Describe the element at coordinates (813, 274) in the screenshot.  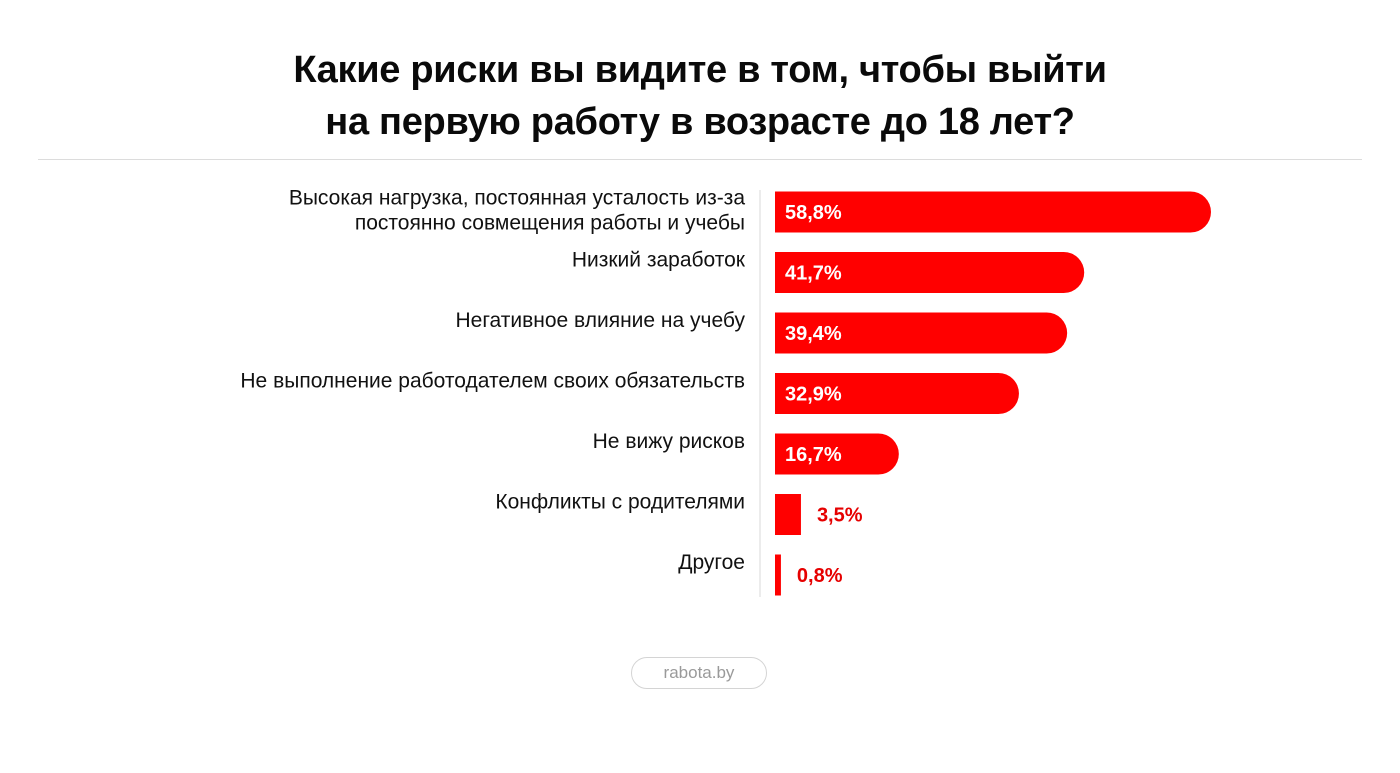
I see `value-label-2: 41,7%` at that location.